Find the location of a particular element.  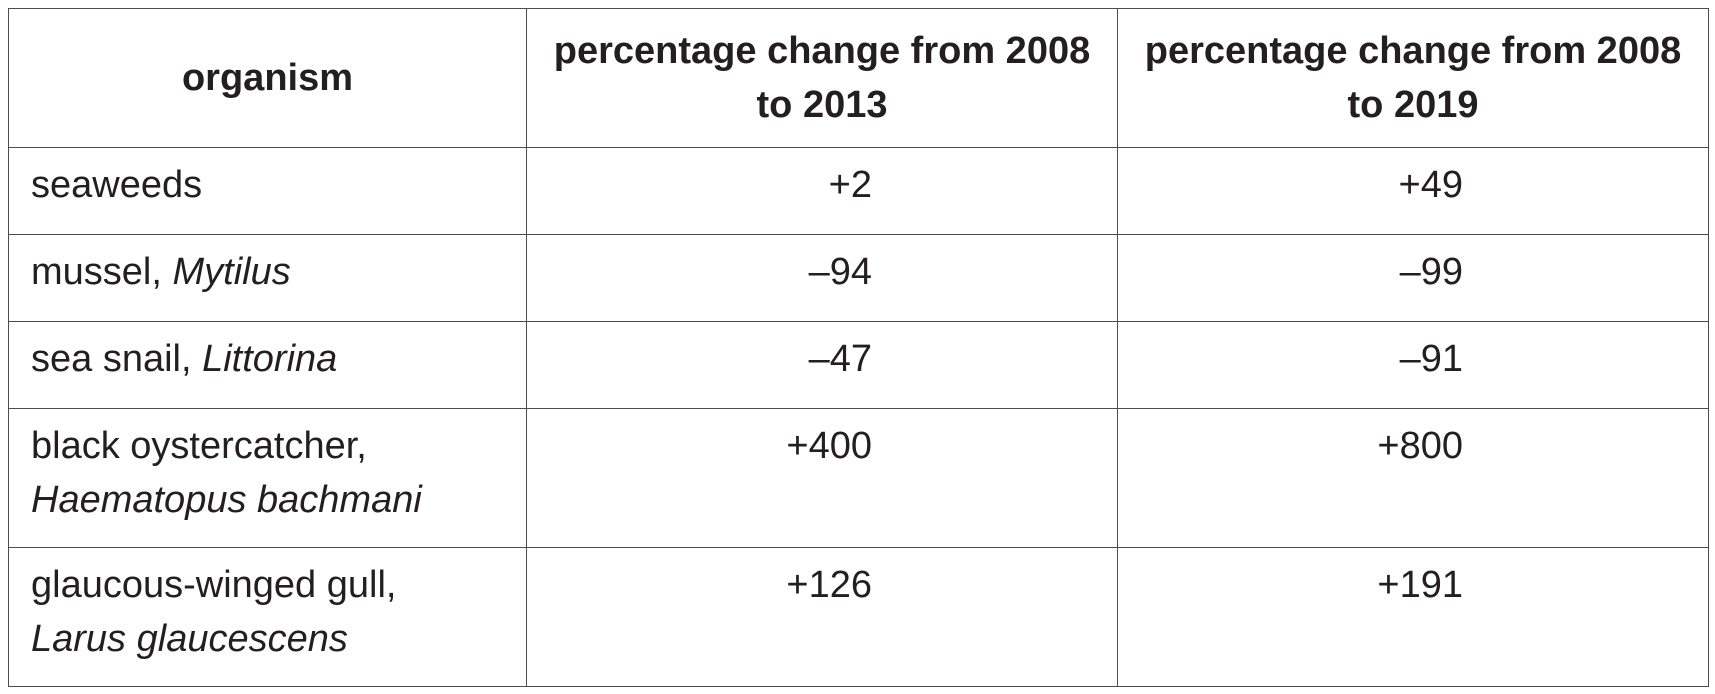

change-2019-cell: +191 is located at coordinates (1413, 617).